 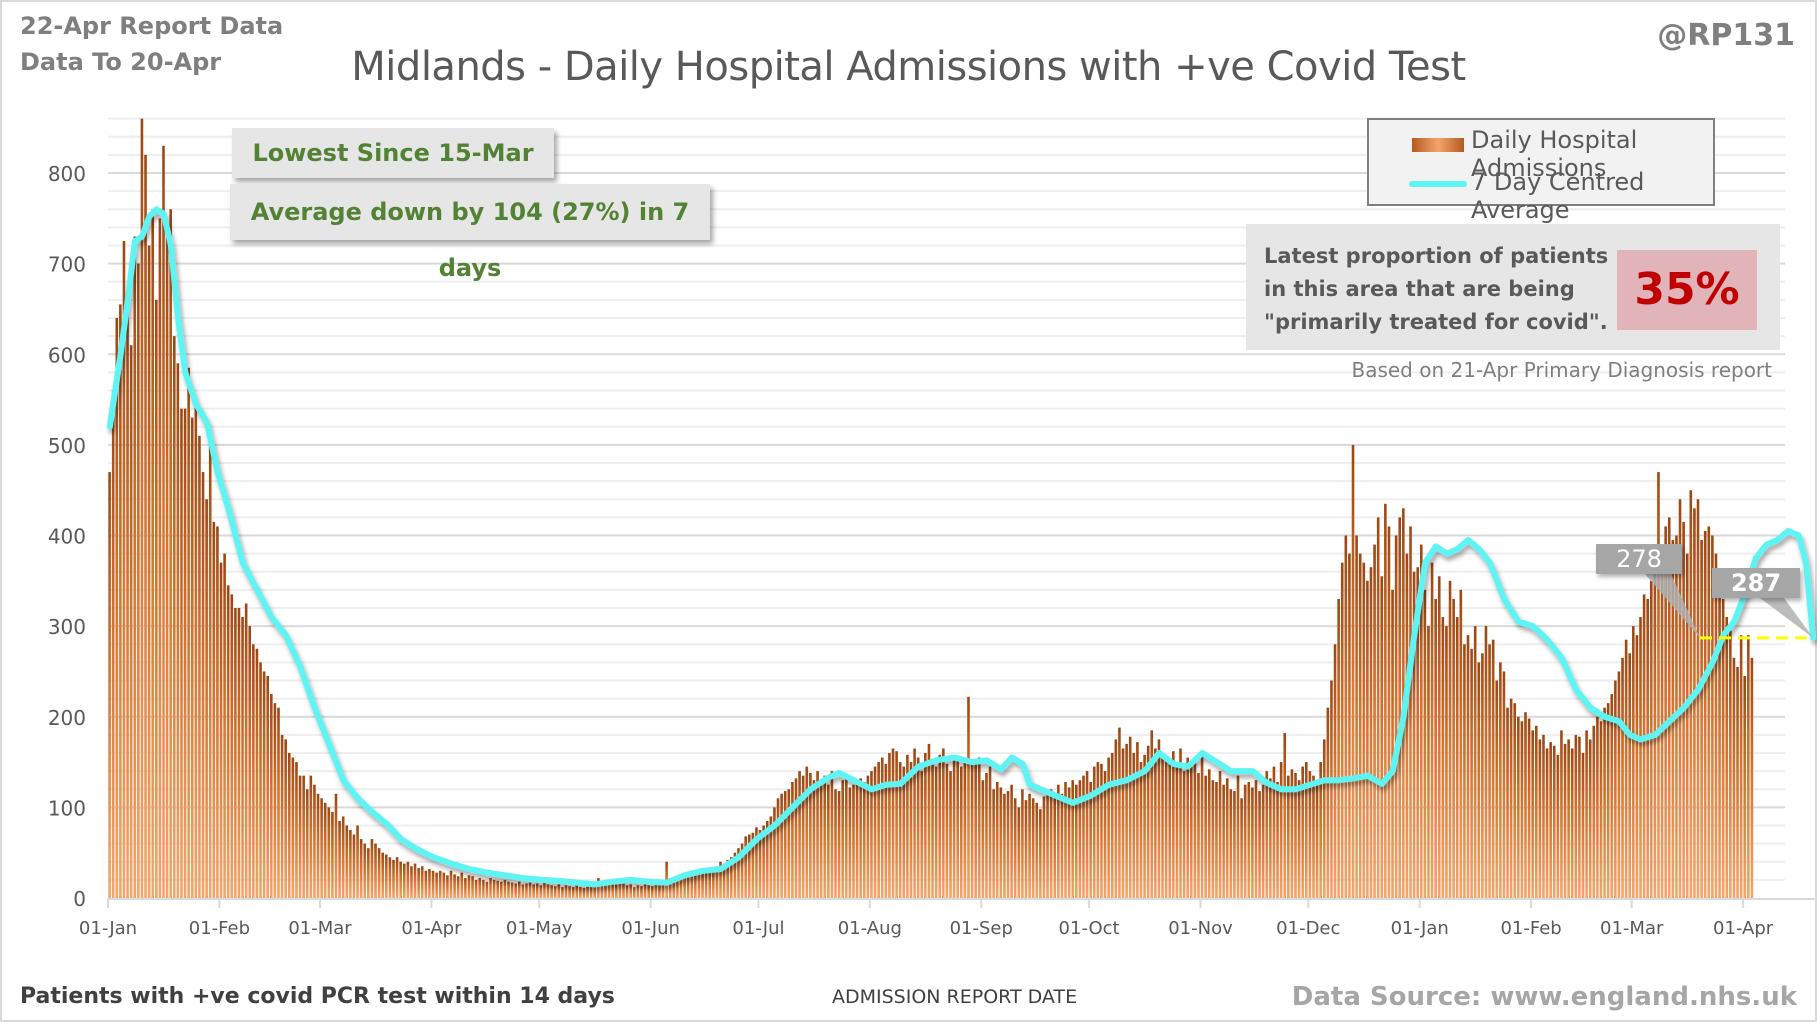 What do you see at coordinates (219, 928) in the screenshot?
I see `x-tick-label: 01-Feb` at bounding box center [219, 928].